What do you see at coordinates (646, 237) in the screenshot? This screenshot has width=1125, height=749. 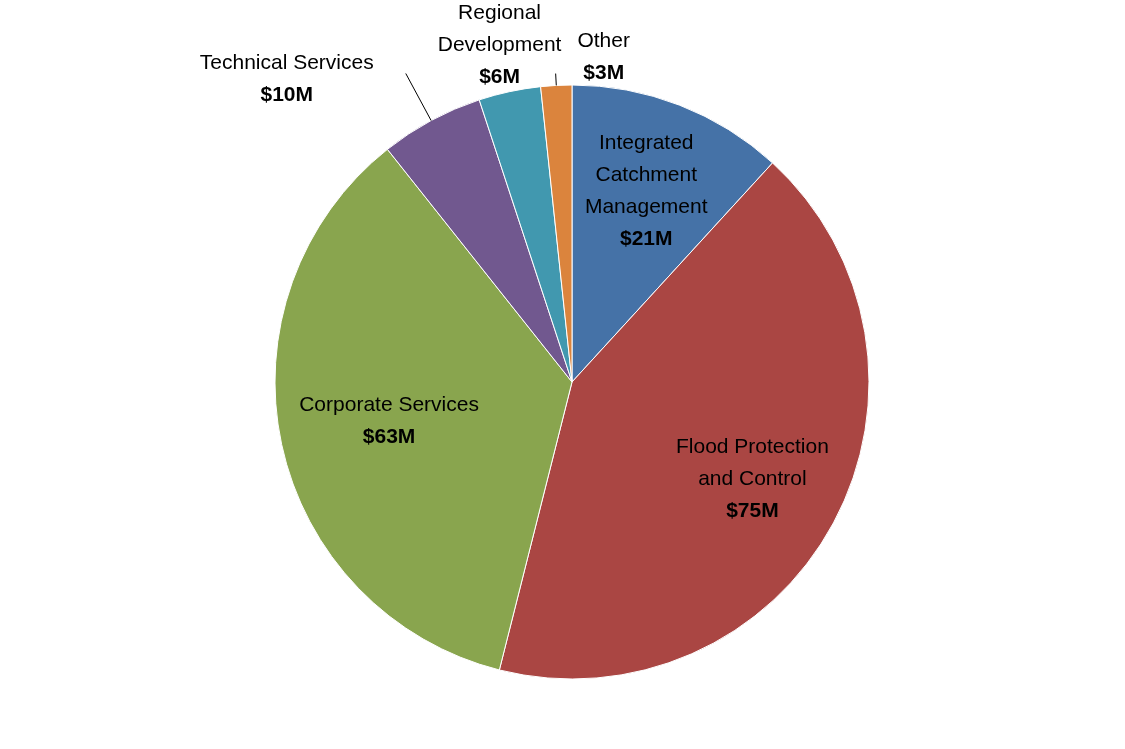 I see `data-label: $21M` at bounding box center [646, 237].